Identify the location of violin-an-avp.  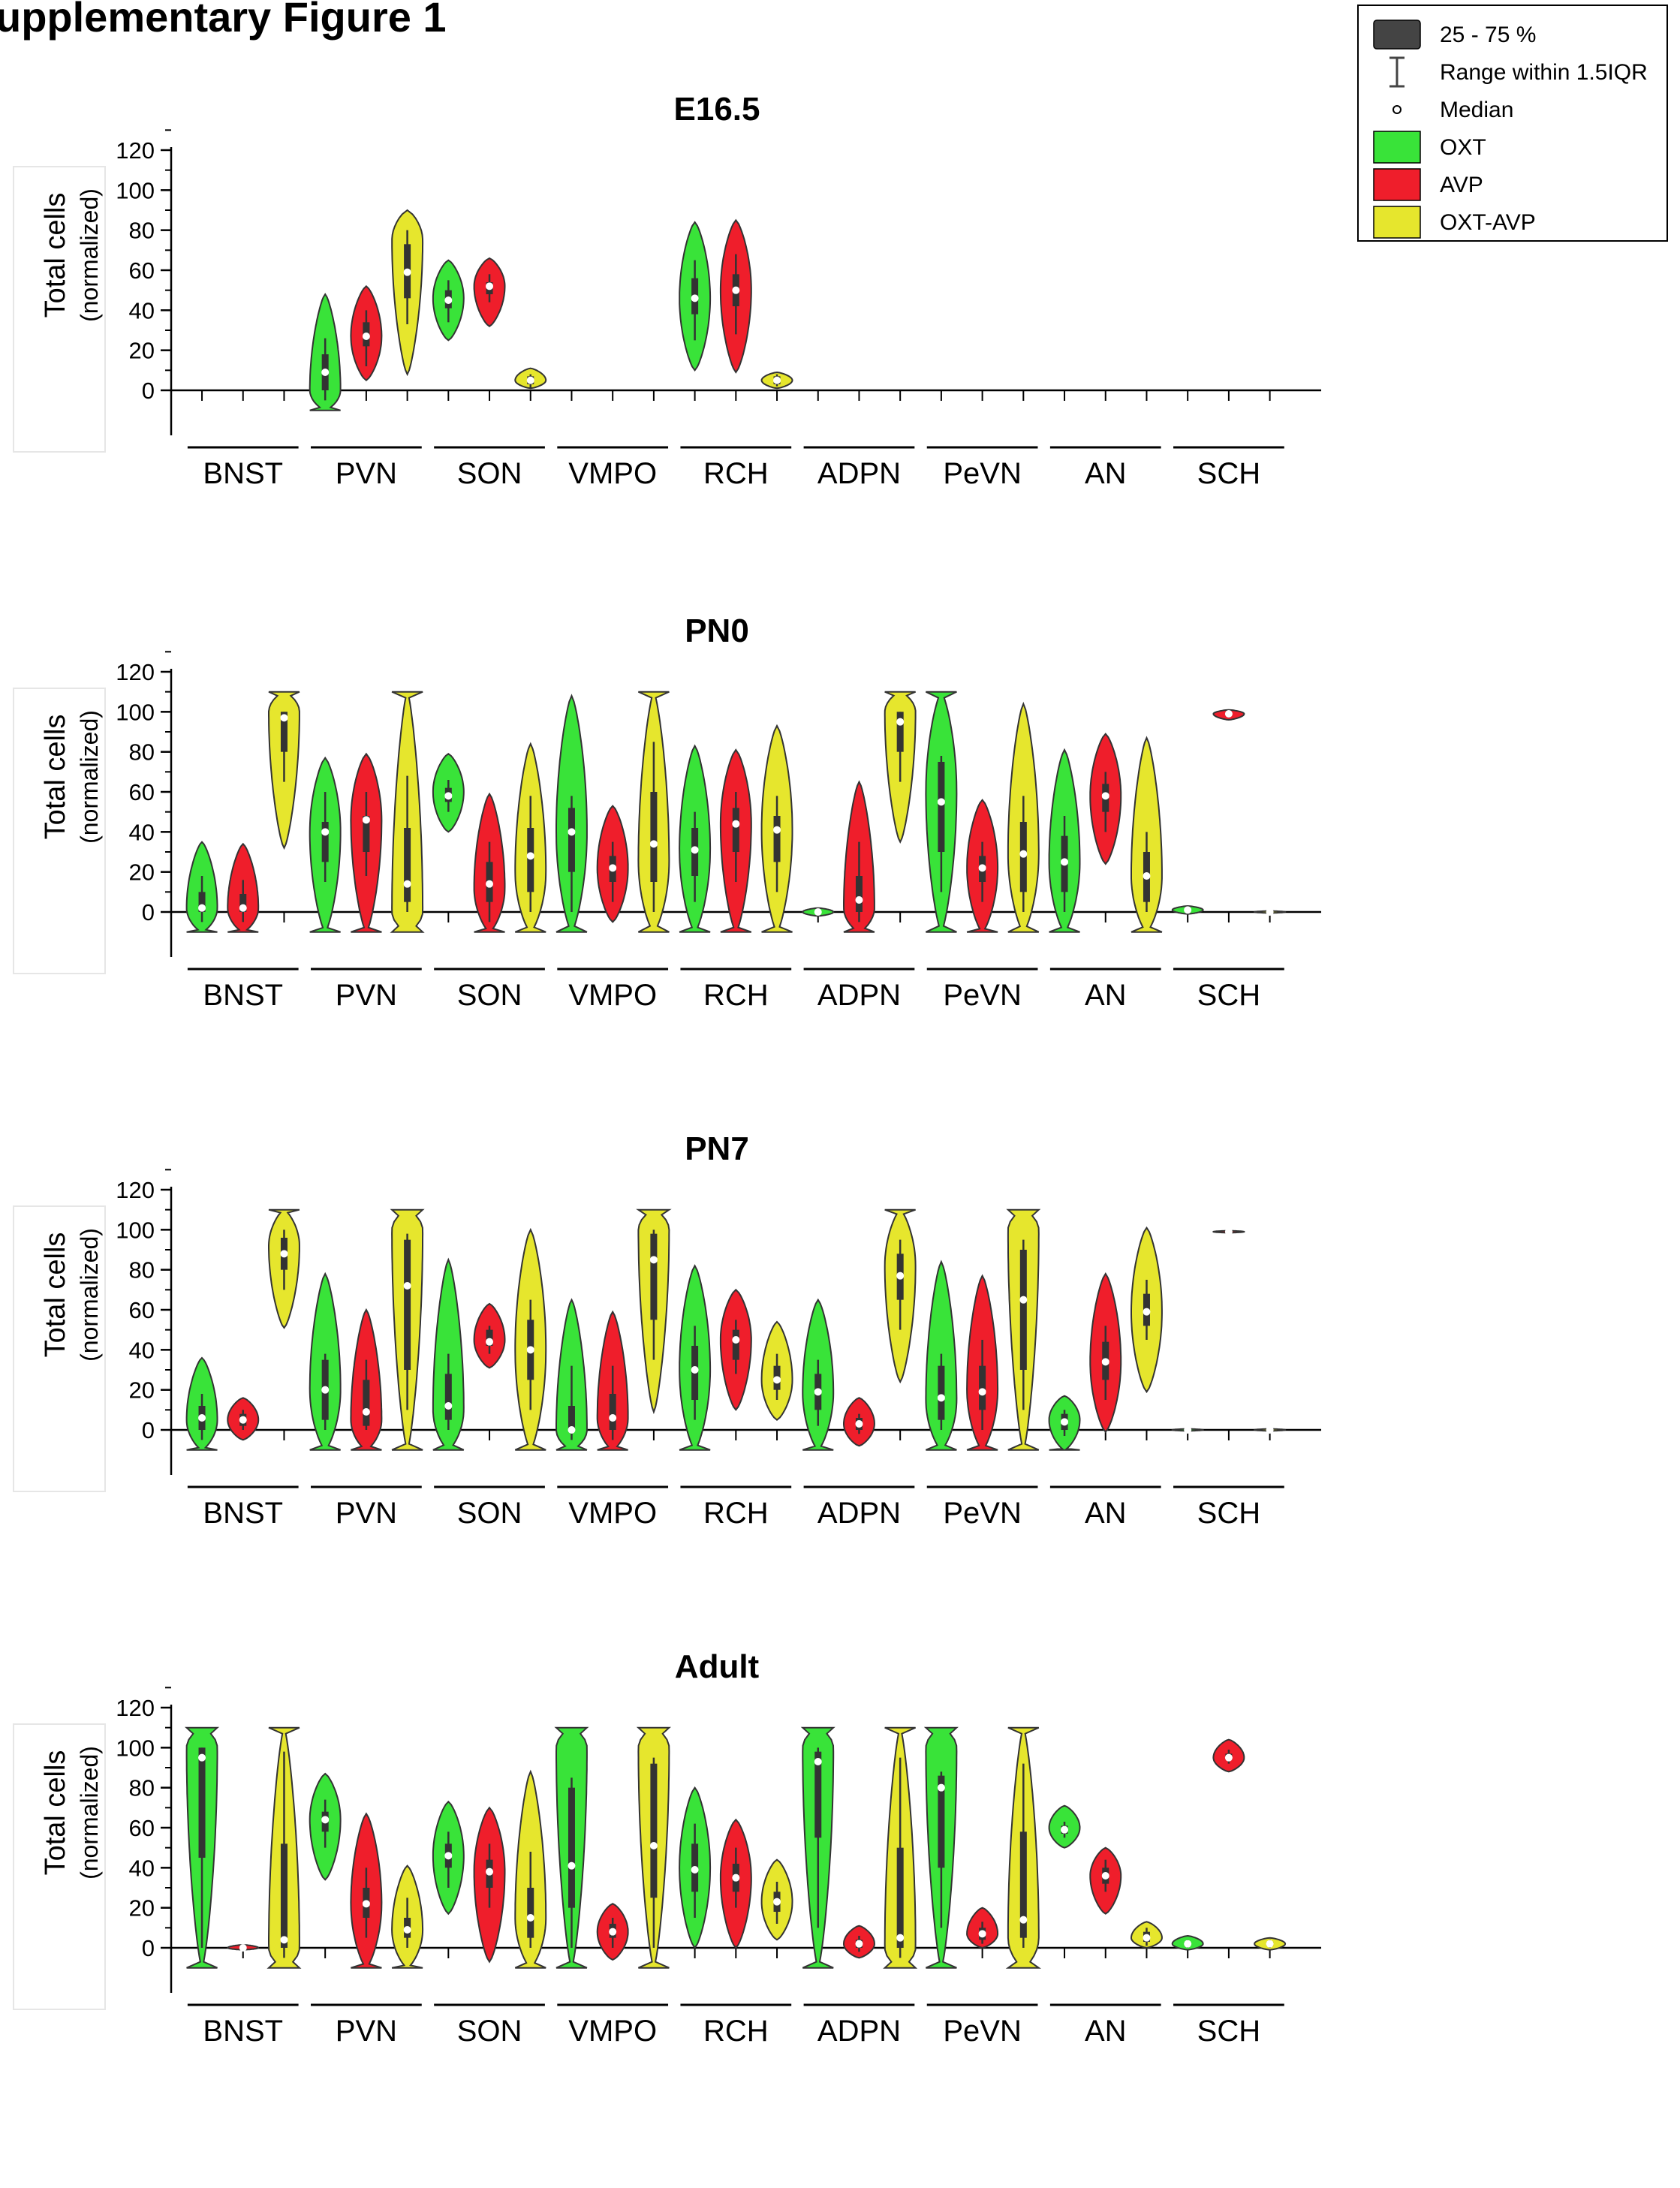
(1105, 799).